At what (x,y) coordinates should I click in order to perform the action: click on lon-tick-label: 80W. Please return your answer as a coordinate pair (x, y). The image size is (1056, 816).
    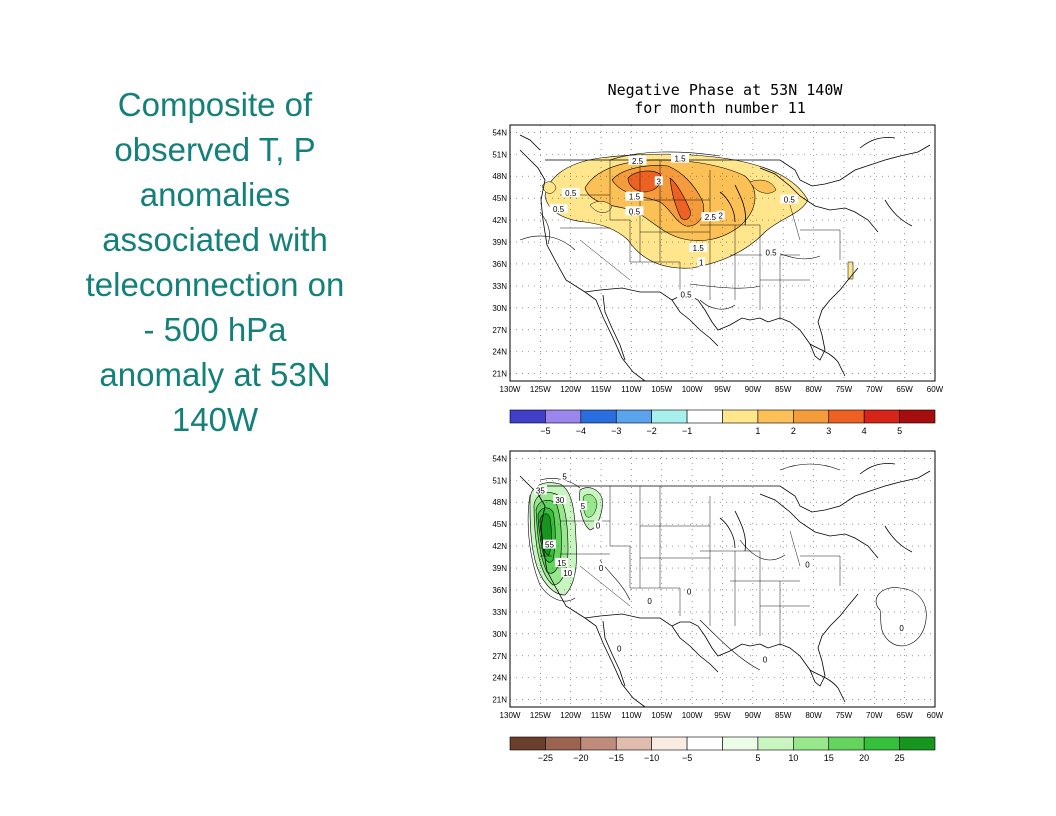
    Looking at the image, I should click on (813, 389).